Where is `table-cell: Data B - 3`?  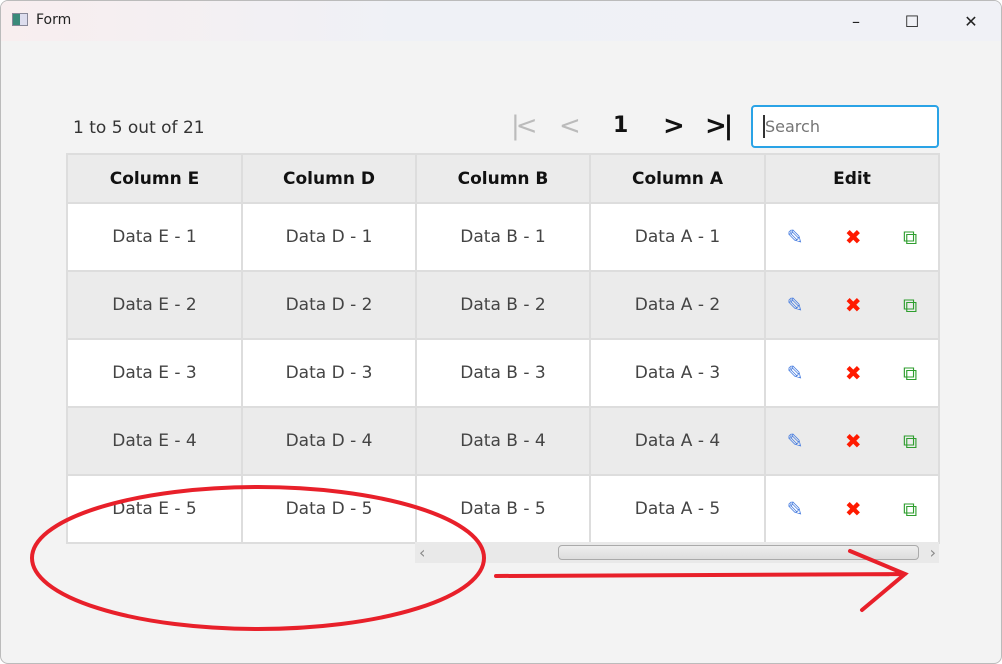 table-cell: Data B - 3 is located at coordinates (503, 373).